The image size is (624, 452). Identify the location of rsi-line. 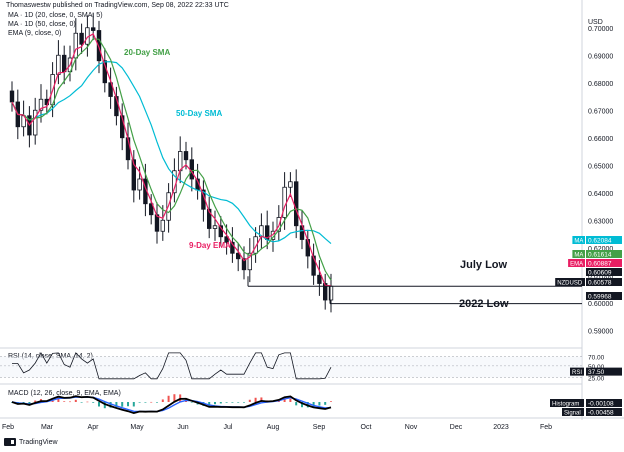
(172, 366).